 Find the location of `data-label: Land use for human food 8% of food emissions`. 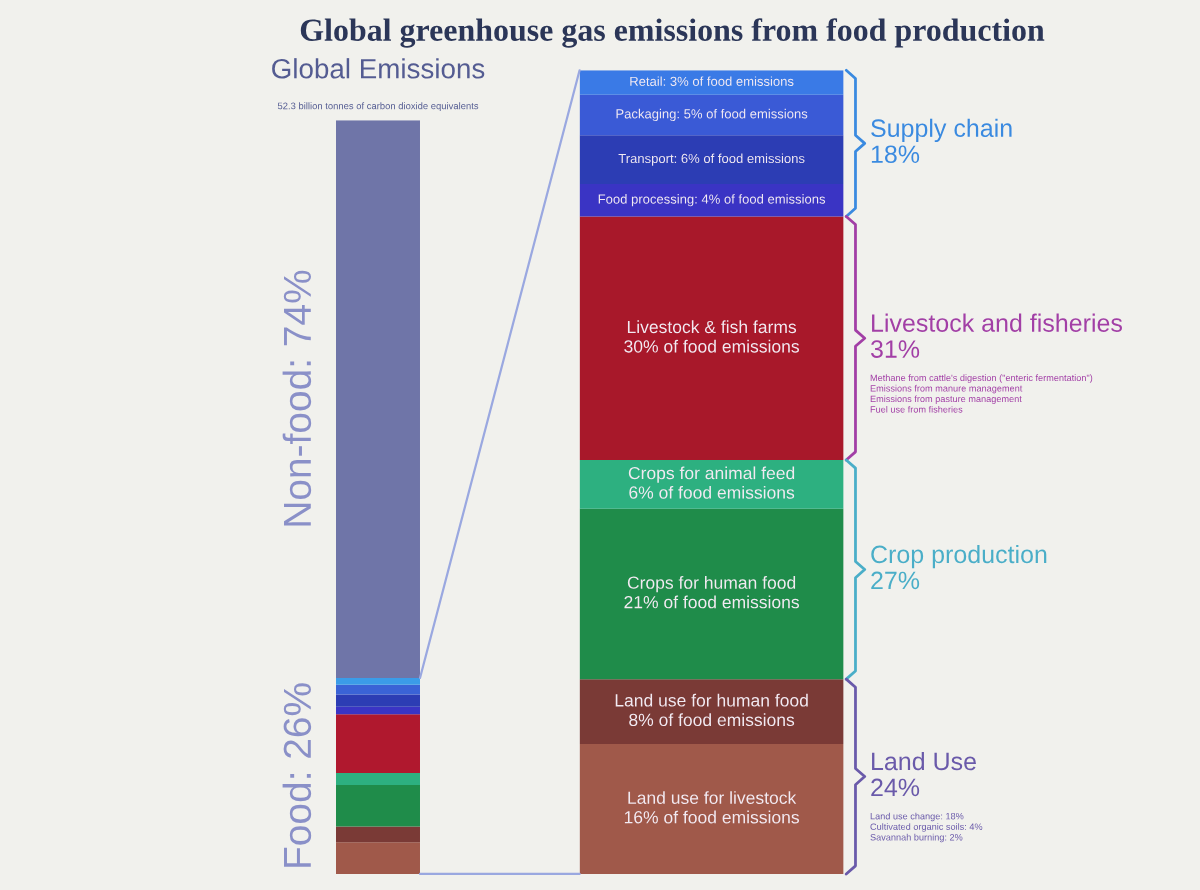

data-label: Land use for human food 8% of food emissions is located at coordinates (711, 710).